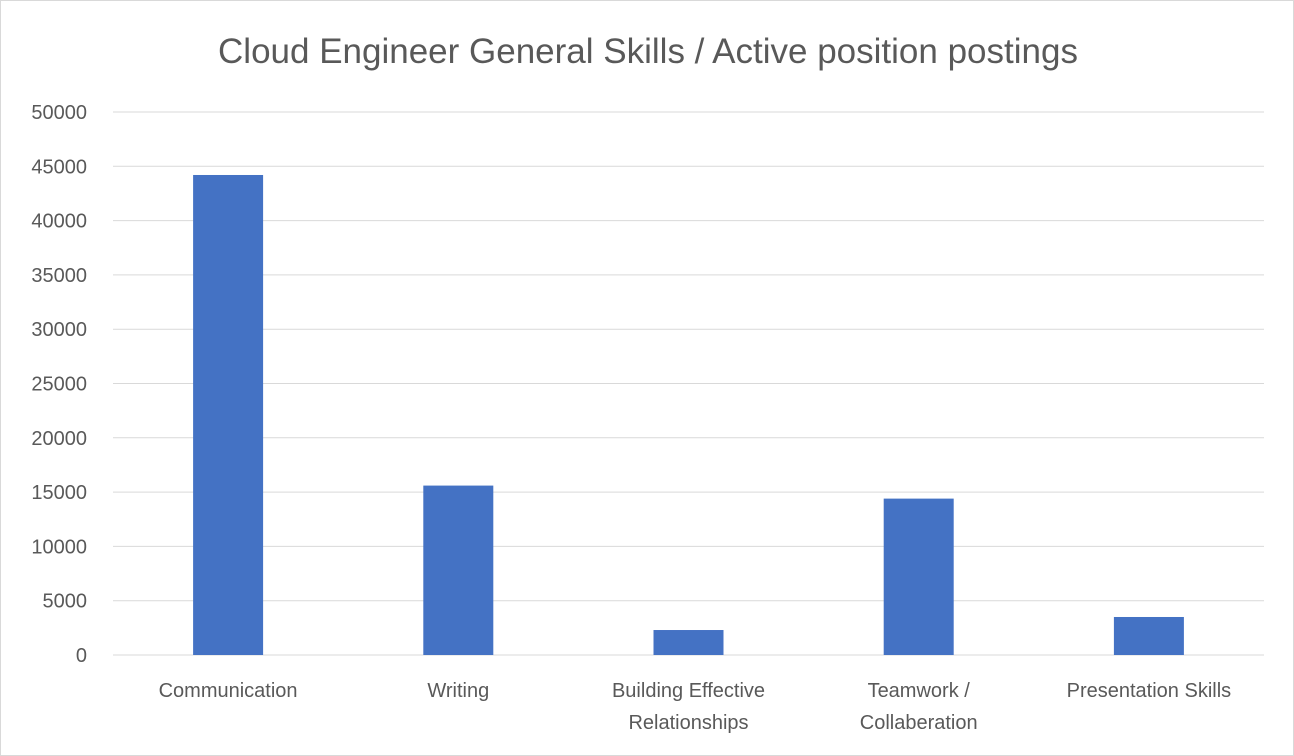 The image size is (1294, 756). What do you see at coordinates (59, 439) in the screenshot?
I see `y-tick-label: 20000` at bounding box center [59, 439].